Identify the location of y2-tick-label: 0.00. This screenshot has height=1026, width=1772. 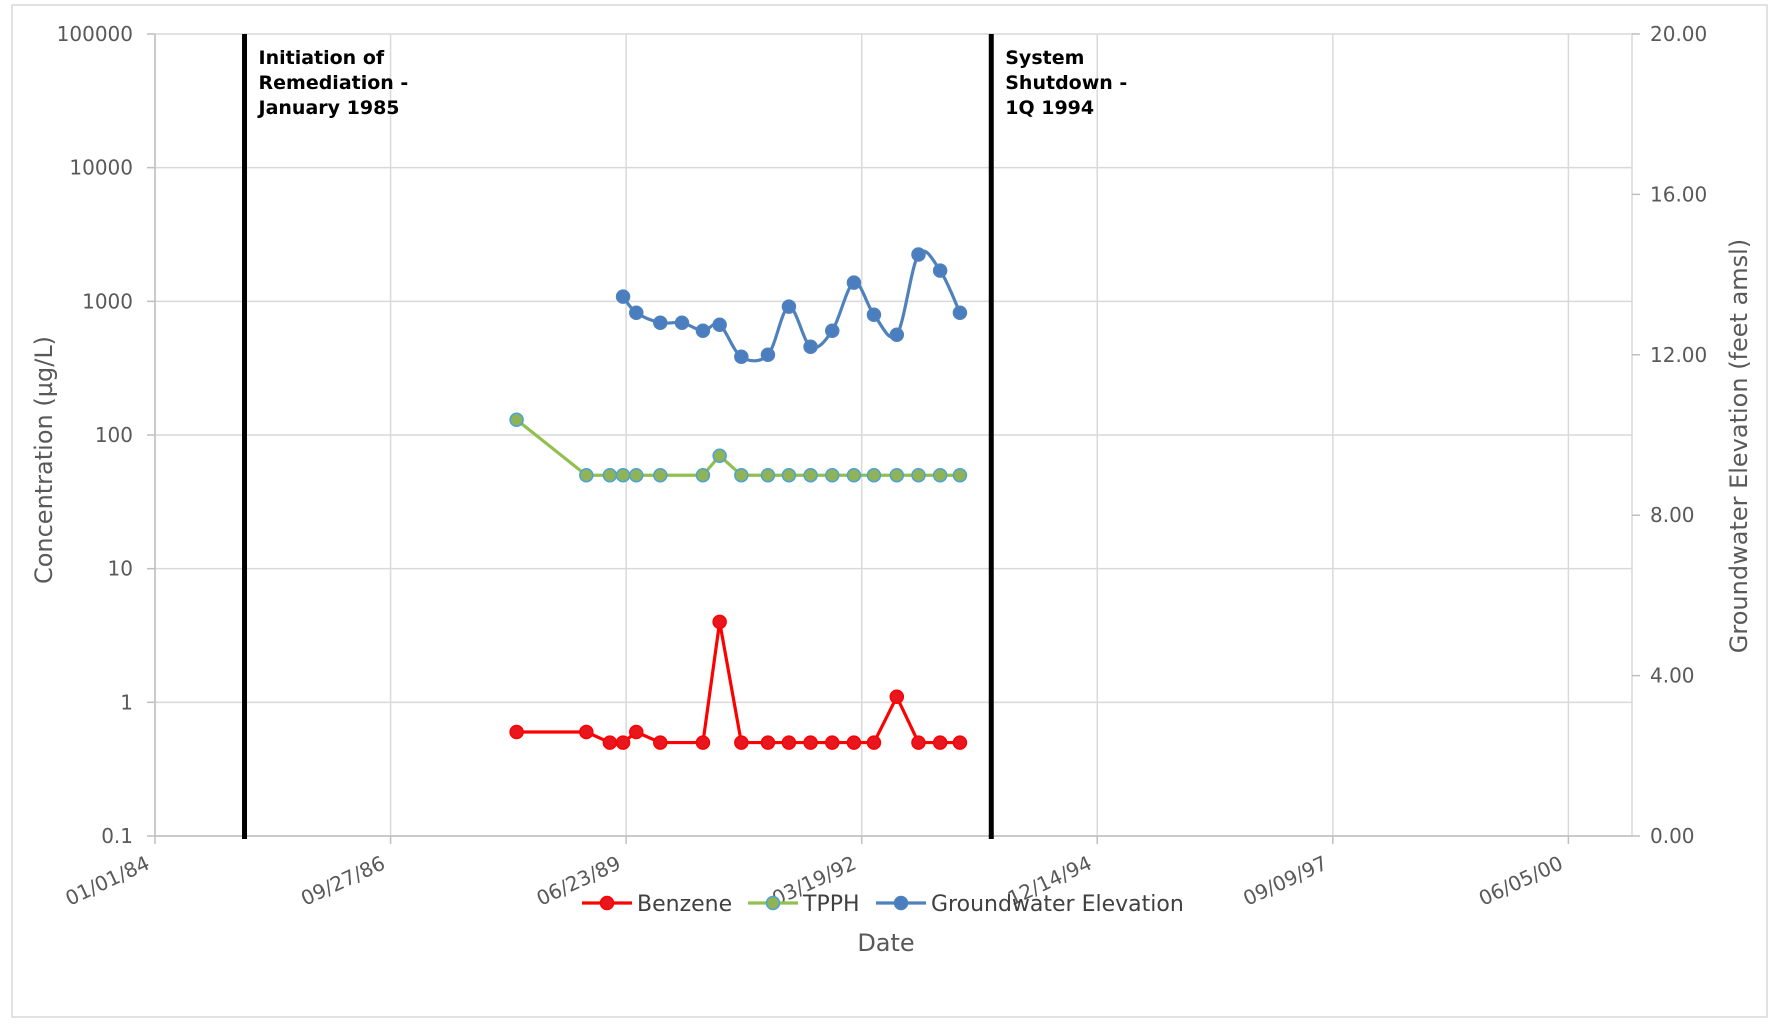
(1672, 836).